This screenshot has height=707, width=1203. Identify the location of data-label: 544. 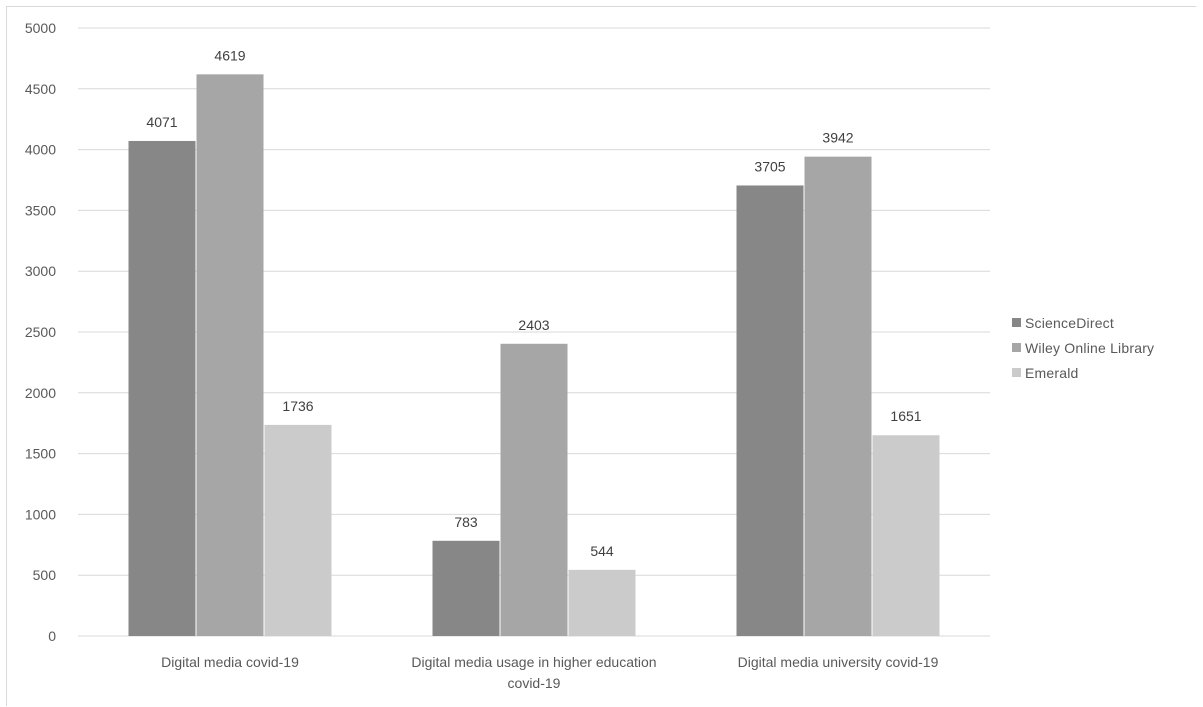
(602, 551).